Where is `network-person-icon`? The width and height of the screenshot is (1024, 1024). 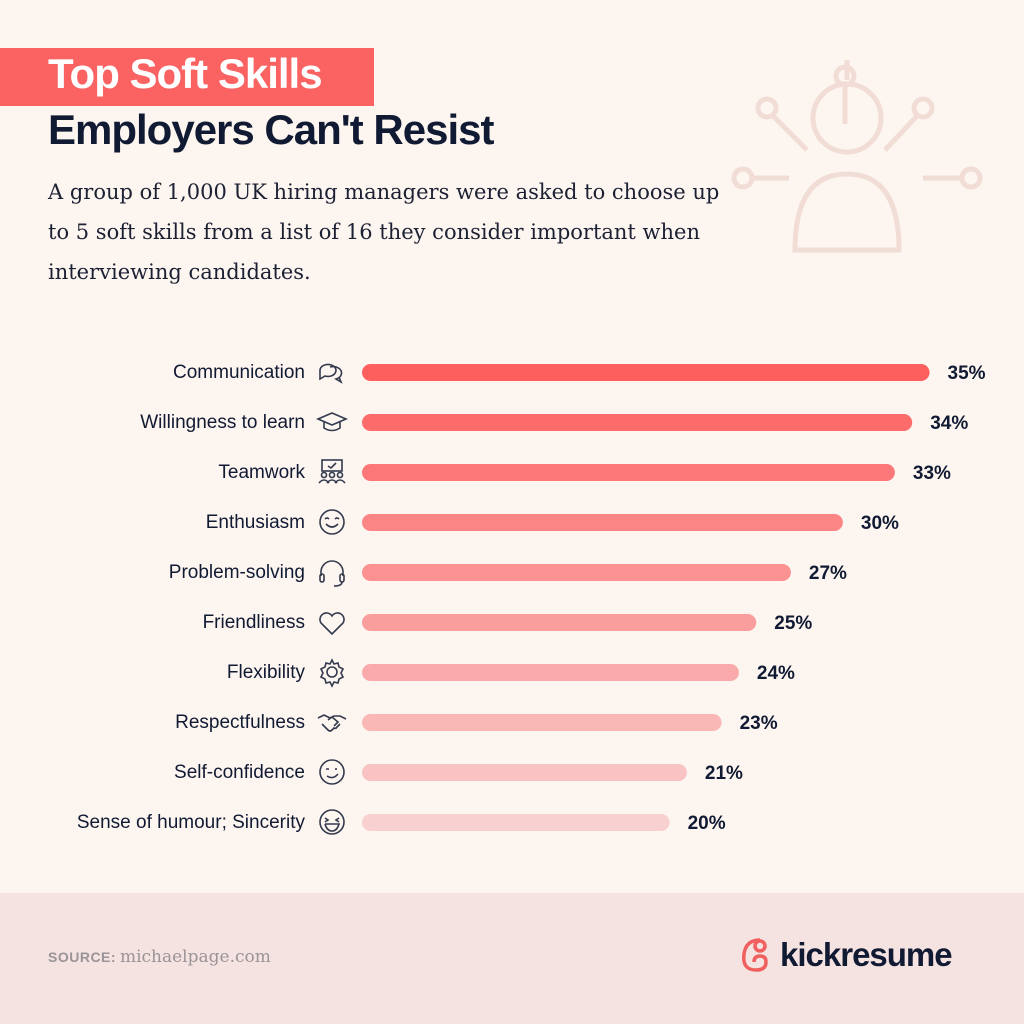 network-person-icon is located at coordinates (857, 156).